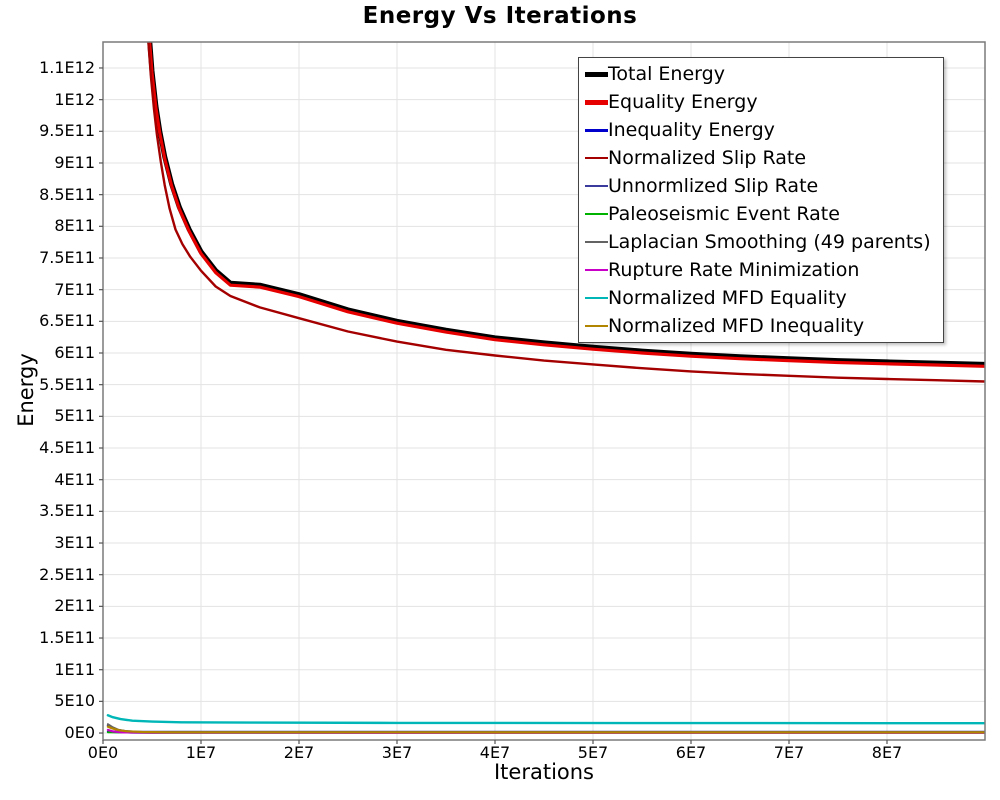 The height and width of the screenshot is (800, 1000). I want to click on x-tick-label: 4E7, so click(495, 752).